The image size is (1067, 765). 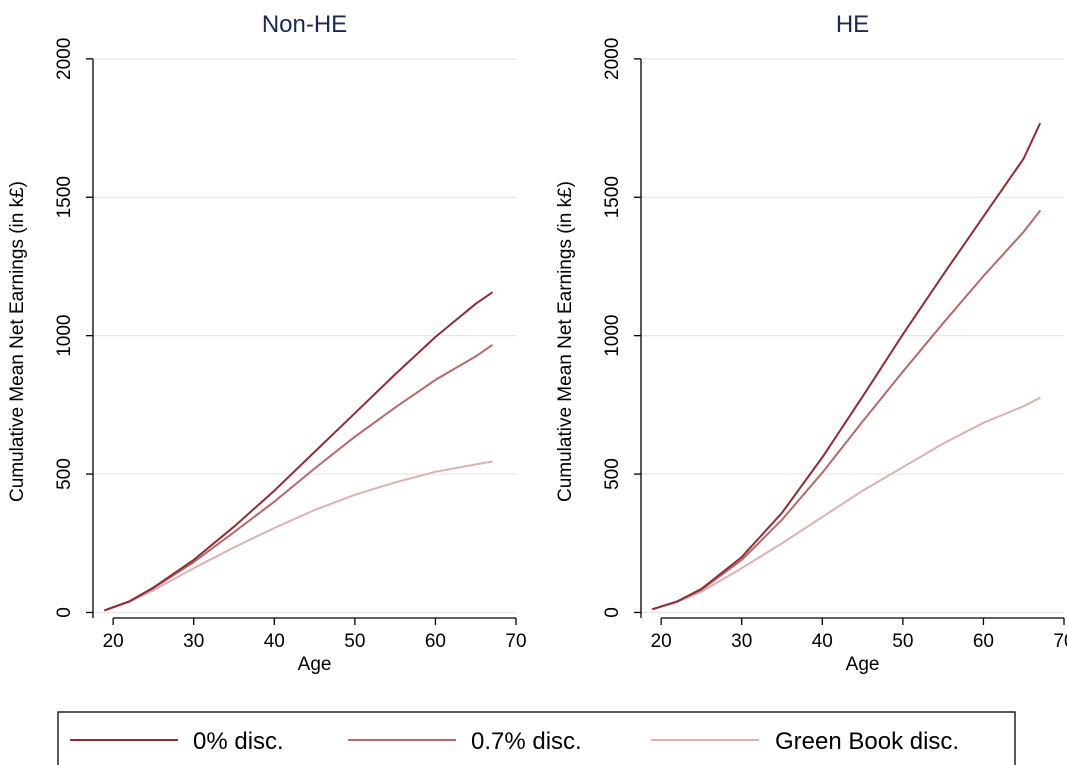 I want to click on legend-label-2: Green Book disc., so click(x=867, y=741).